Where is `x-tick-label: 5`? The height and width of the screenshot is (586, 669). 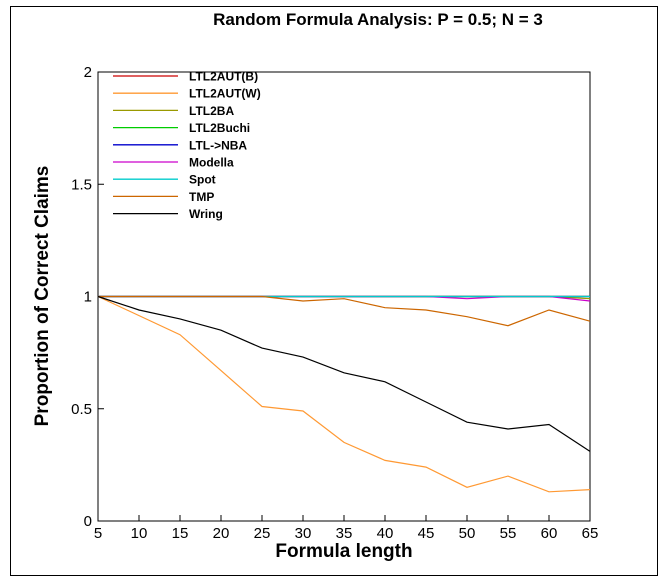 x-tick-label: 5 is located at coordinates (98, 533).